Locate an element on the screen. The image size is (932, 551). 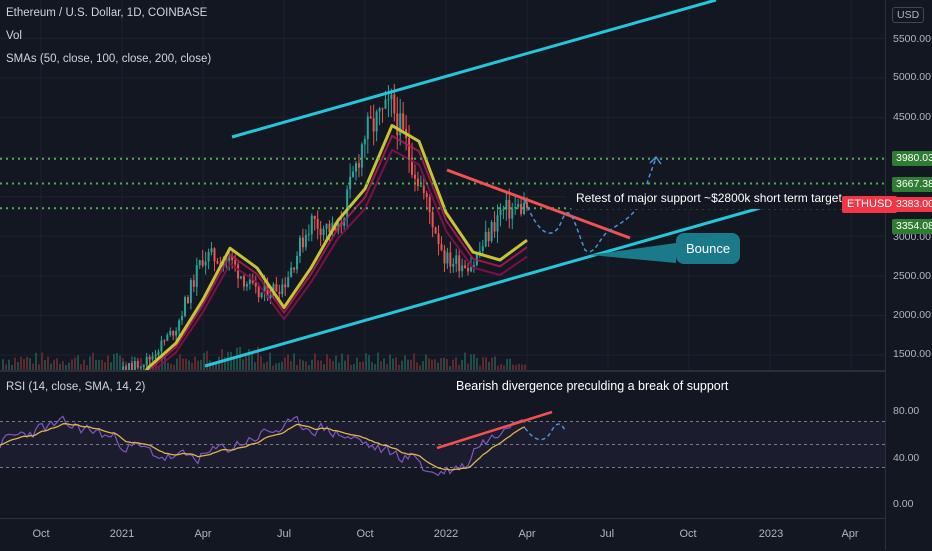
currency-button: USD is located at coordinates (908, 15).